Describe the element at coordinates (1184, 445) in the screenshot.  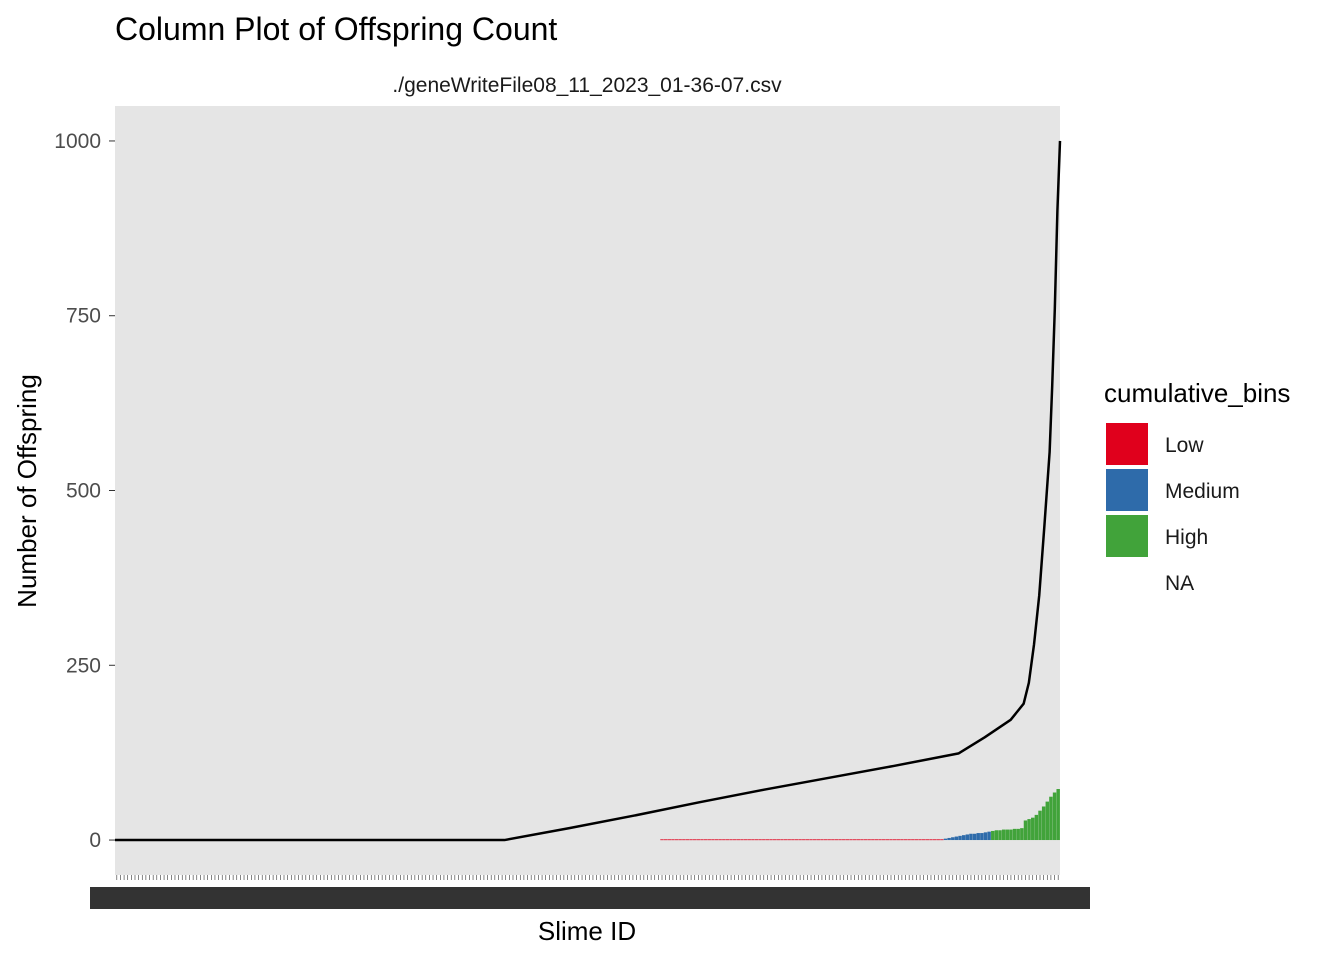
I see `legend-label-low: Low` at that location.